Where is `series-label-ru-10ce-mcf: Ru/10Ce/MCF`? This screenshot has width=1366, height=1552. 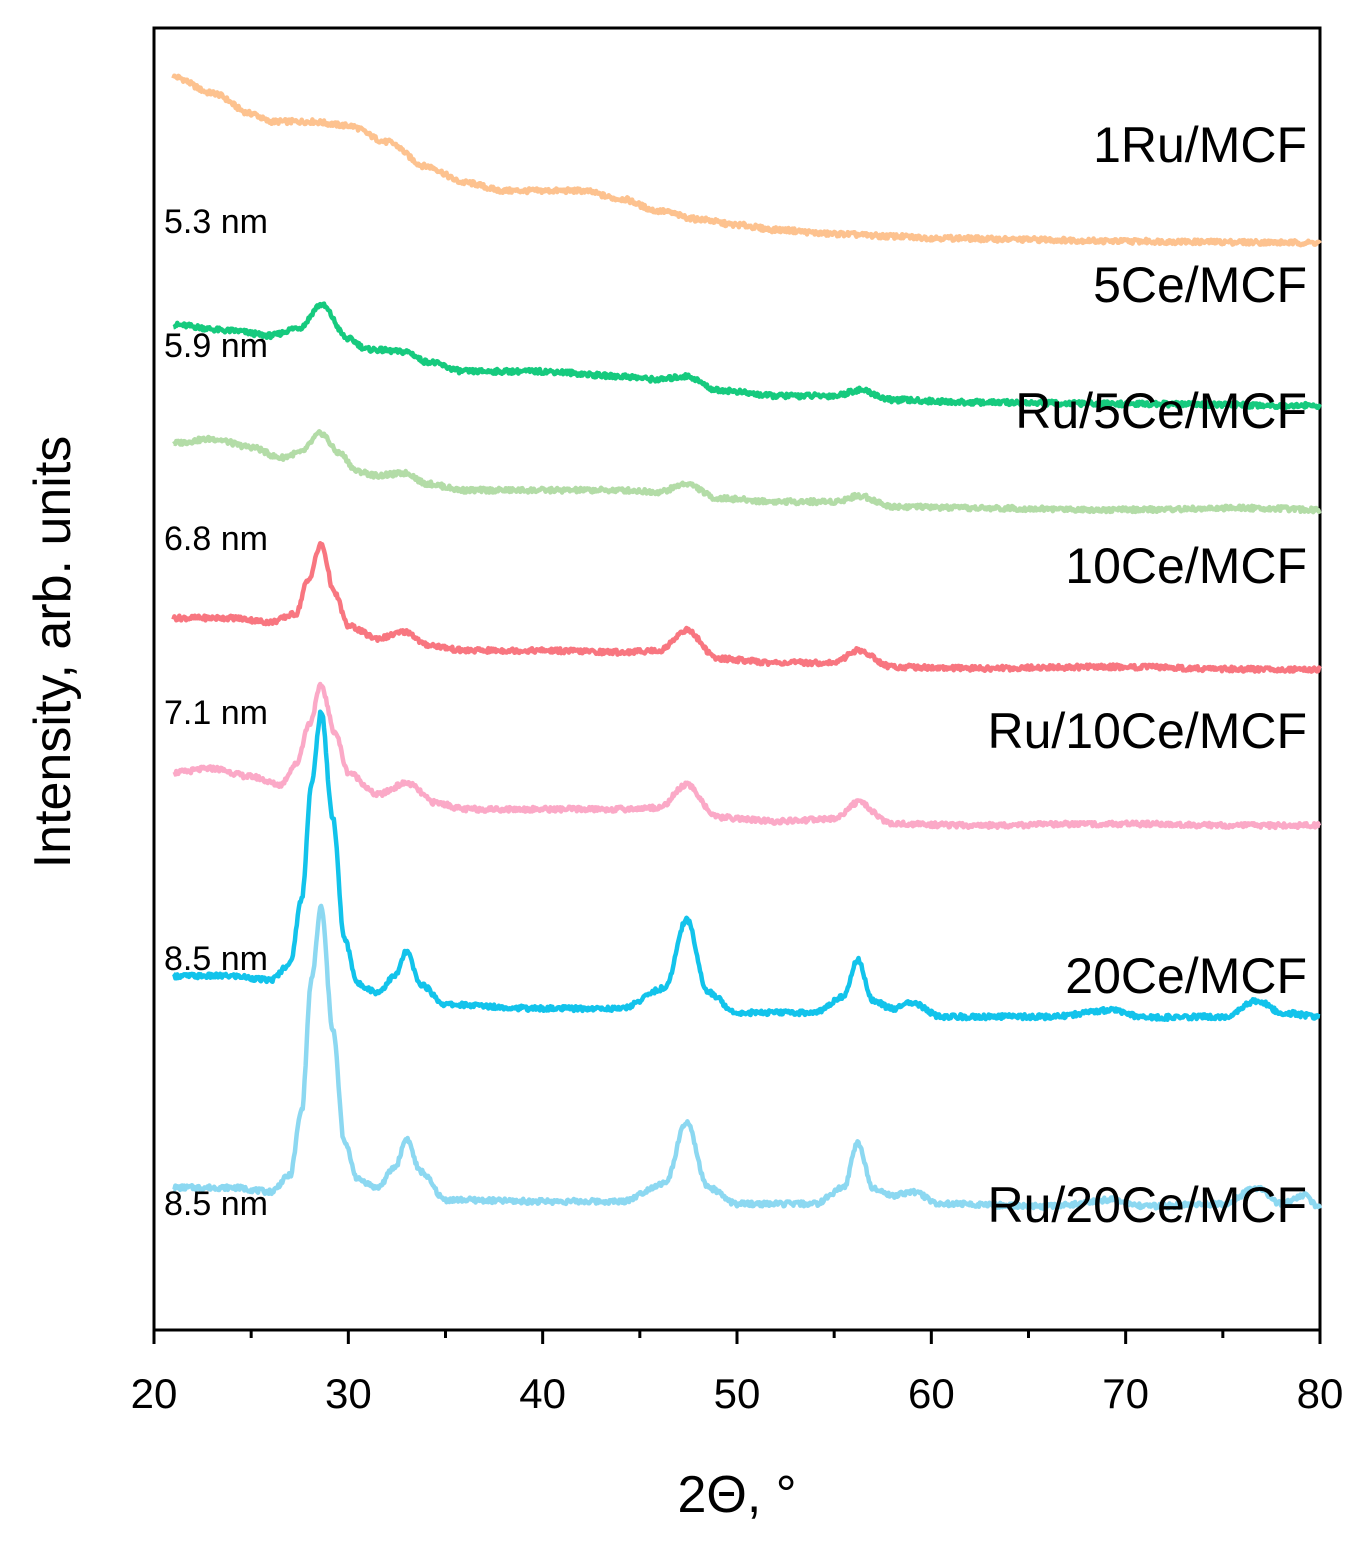 series-label-ru-10ce-mcf: Ru/10Ce/MCF is located at coordinates (1147, 731).